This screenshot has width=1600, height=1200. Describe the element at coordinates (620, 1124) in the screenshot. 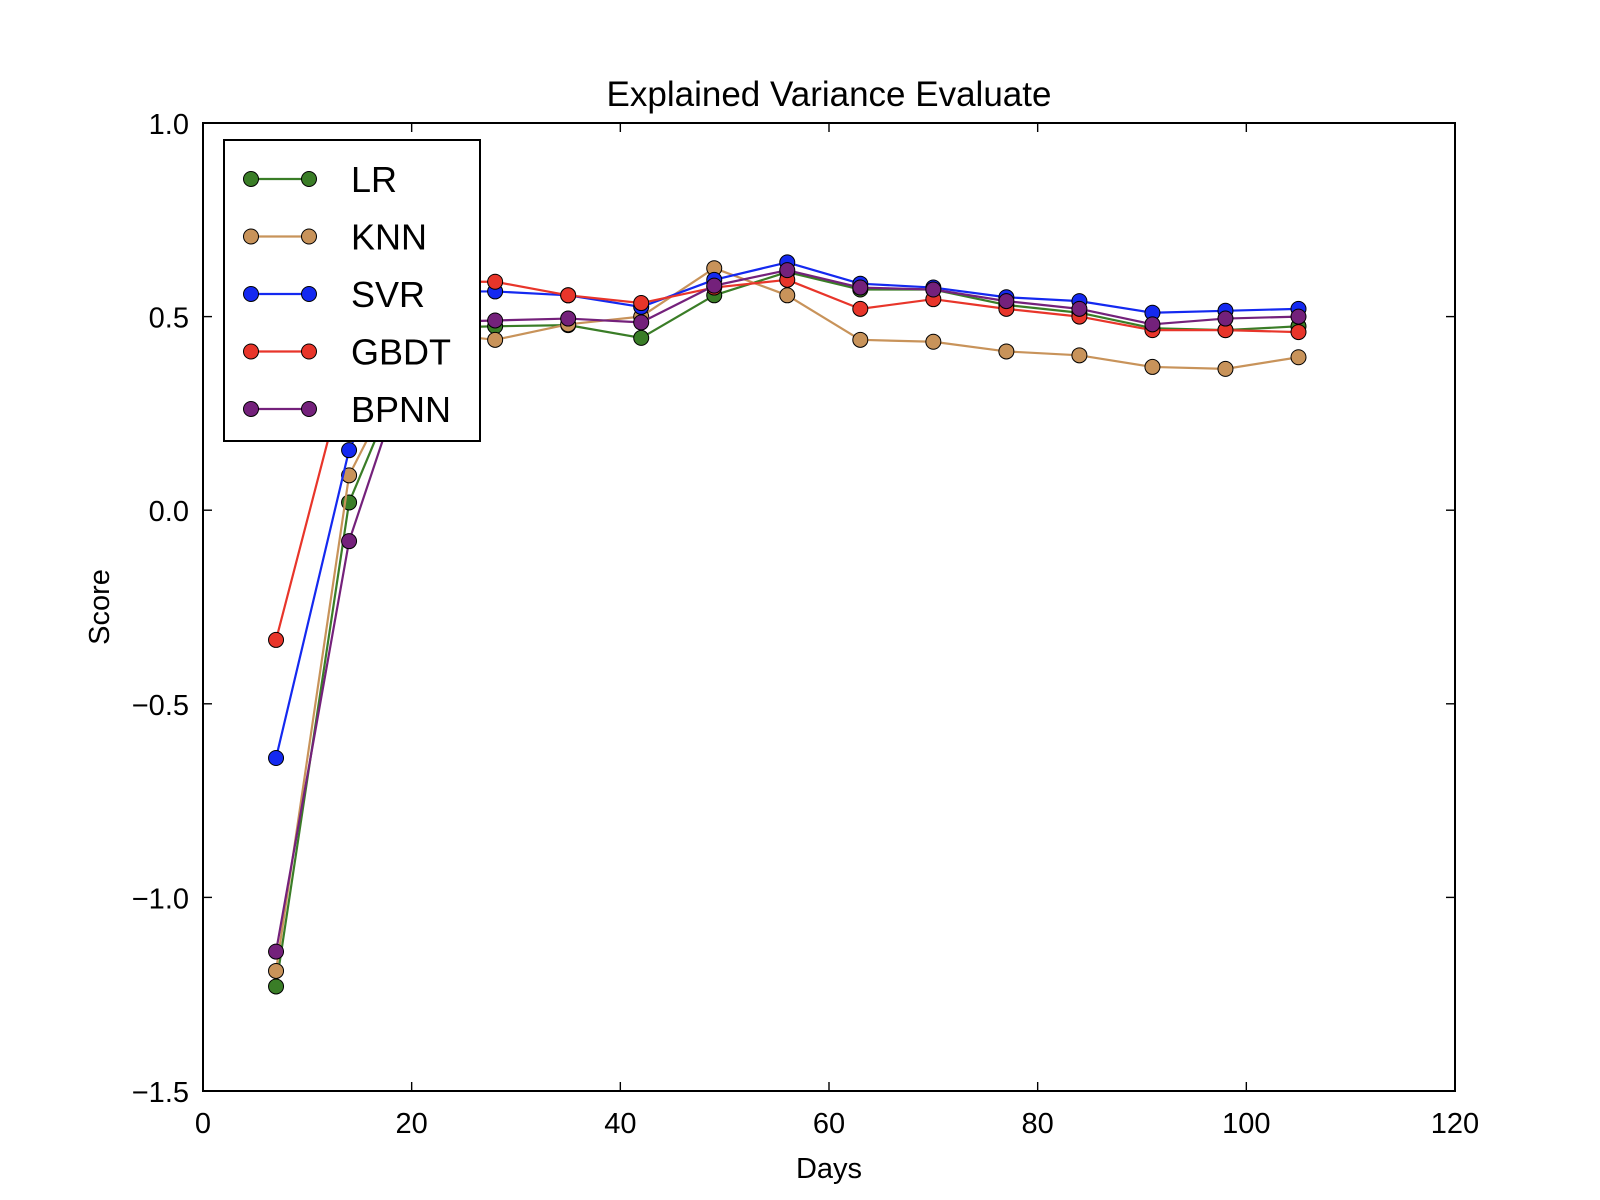

I see `x-tick-label: 40` at that location.